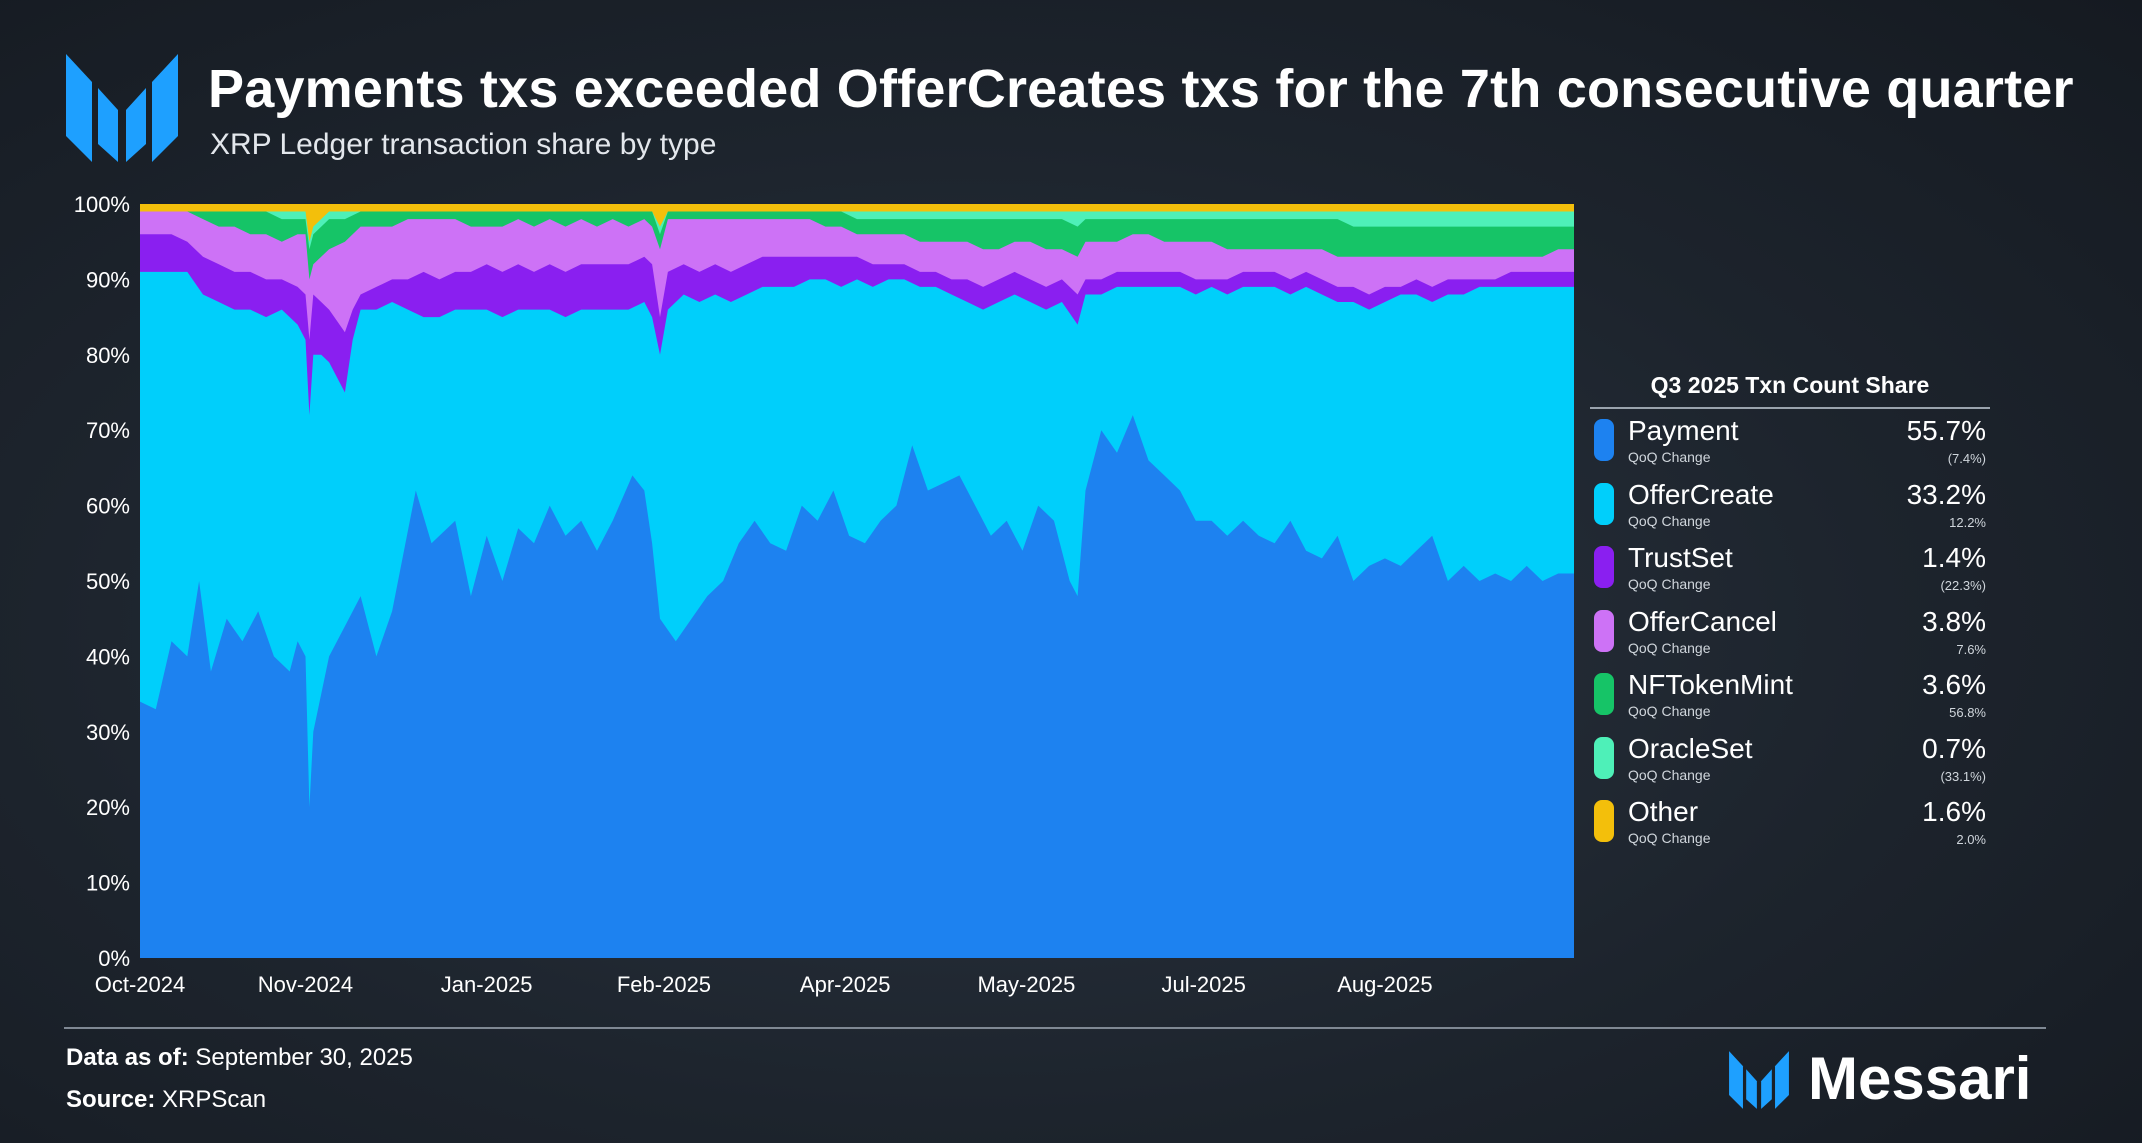 Image resolution: width=2142 pixels, height=1143 pixels. I want to click on legend-value: 33.2%, so click(1946, 494).